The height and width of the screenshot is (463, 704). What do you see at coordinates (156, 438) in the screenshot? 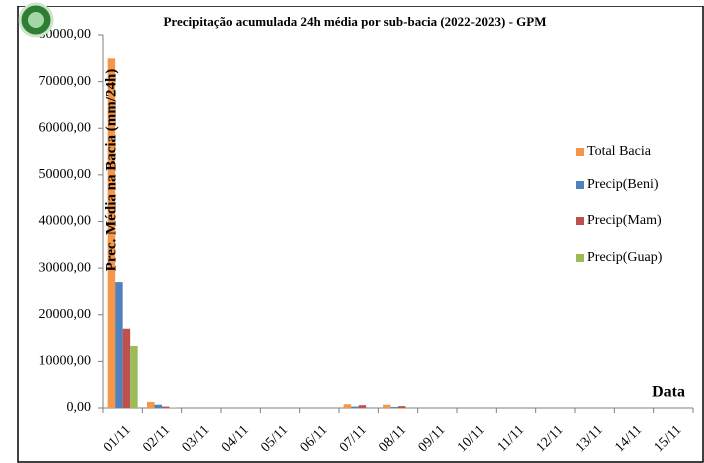
I see `x-tick-label: 02/11` at bounding box center [156, 438].